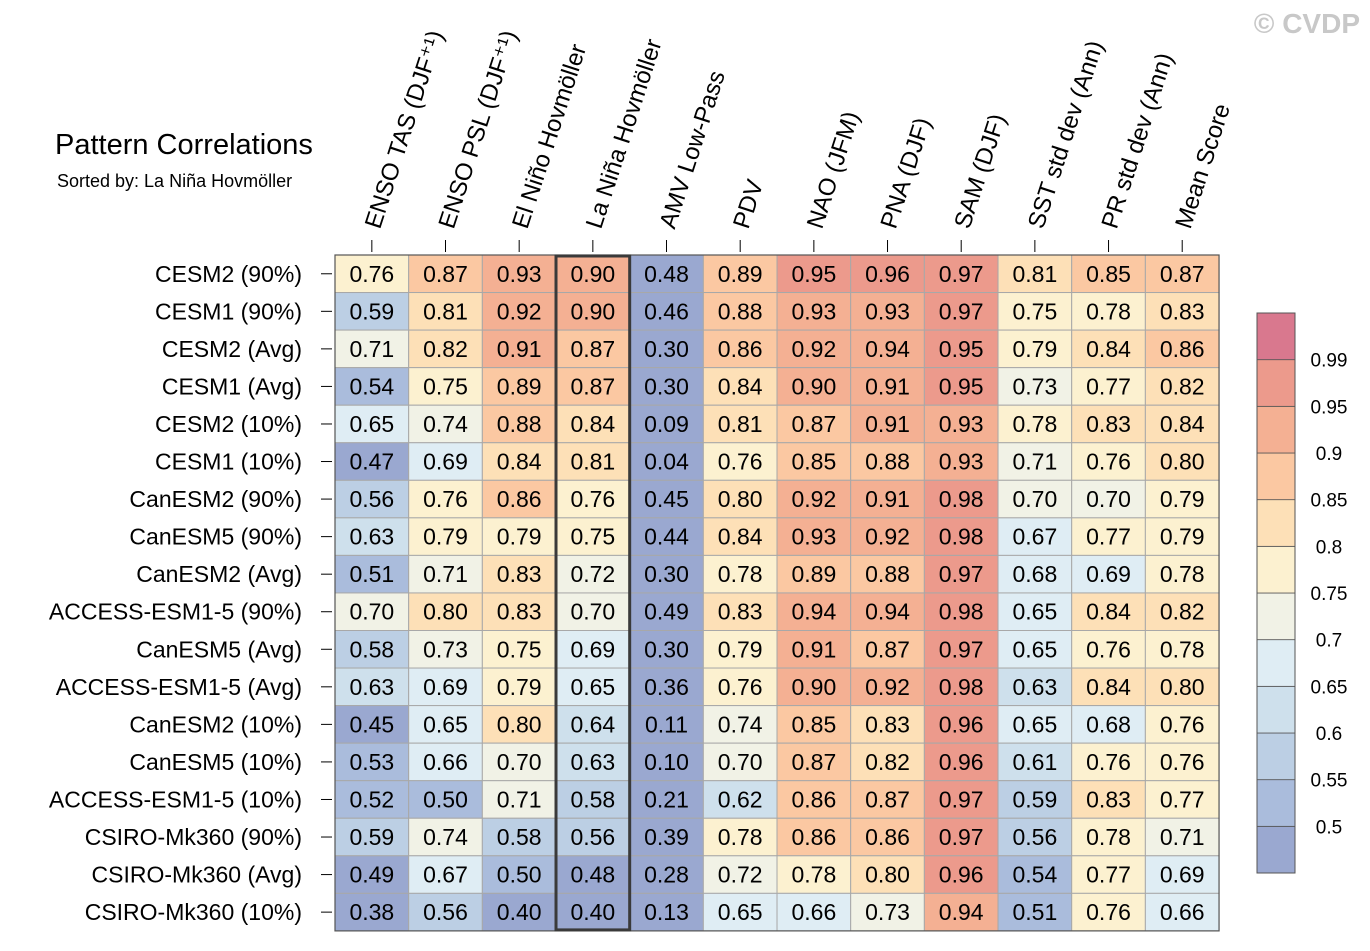 The image size is (1370, 951). I want to click on column-label: La Niña Hovmöller, so click(624, 134).